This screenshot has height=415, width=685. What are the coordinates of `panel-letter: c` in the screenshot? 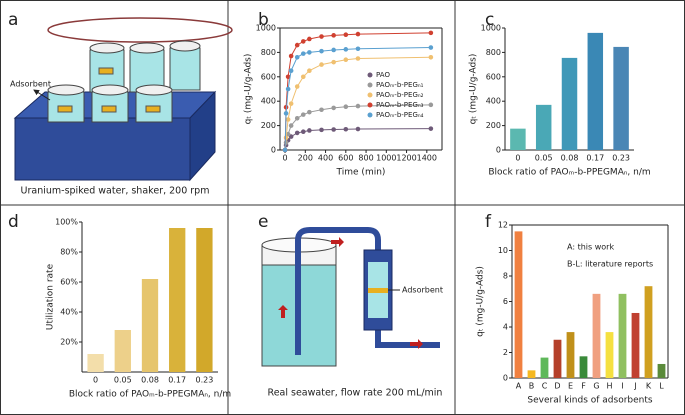 It's located at (489, 20).